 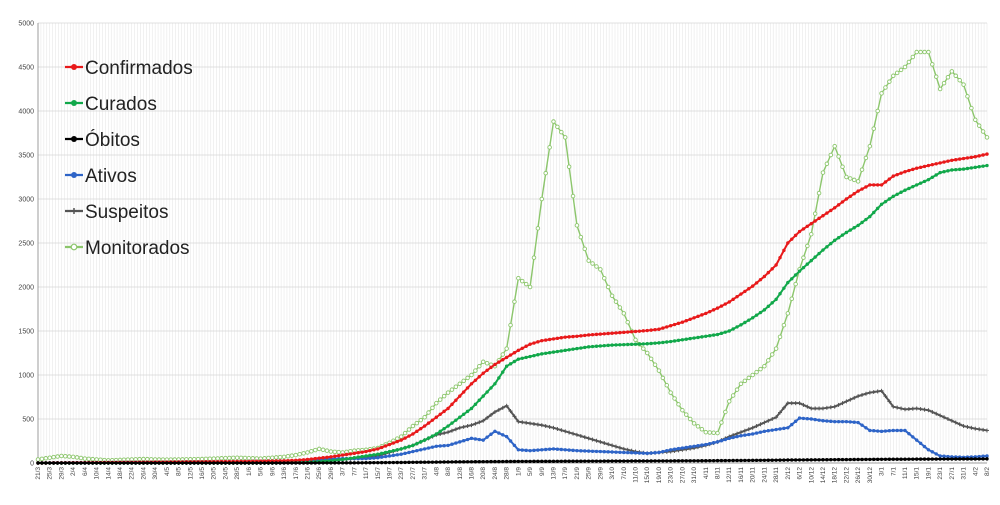 I want to click on legend-marker, so click(x=74, y=247).